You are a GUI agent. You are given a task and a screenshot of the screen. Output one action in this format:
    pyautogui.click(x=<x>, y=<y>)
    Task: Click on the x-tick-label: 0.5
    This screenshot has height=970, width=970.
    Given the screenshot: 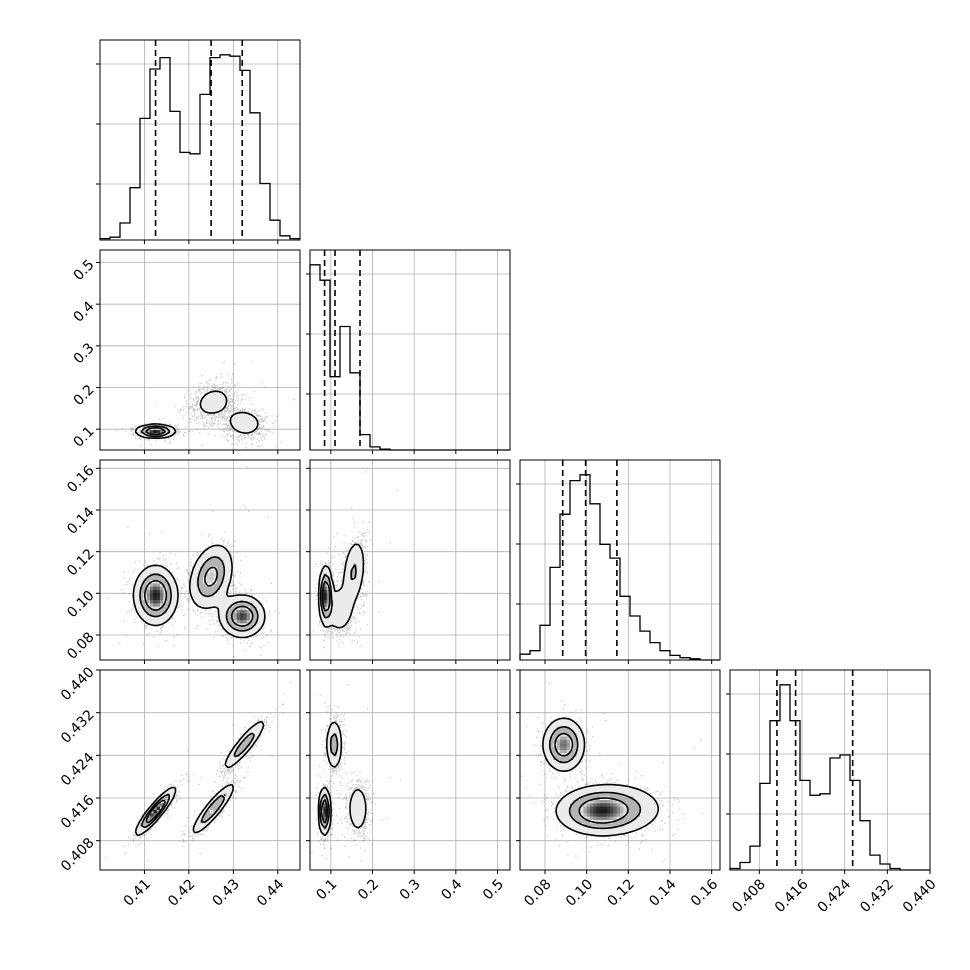 What is the action you would take?
    pyautogui.click(x=493, y=889)
    